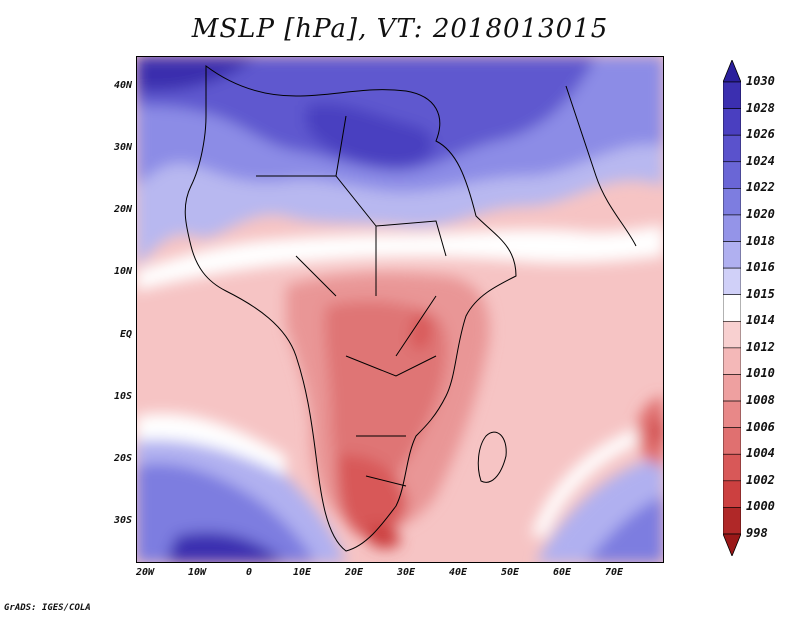  Describe the element at coordinates (760, 506) in the screenshot. I see `colorbar-level-label: 1000` at that location.